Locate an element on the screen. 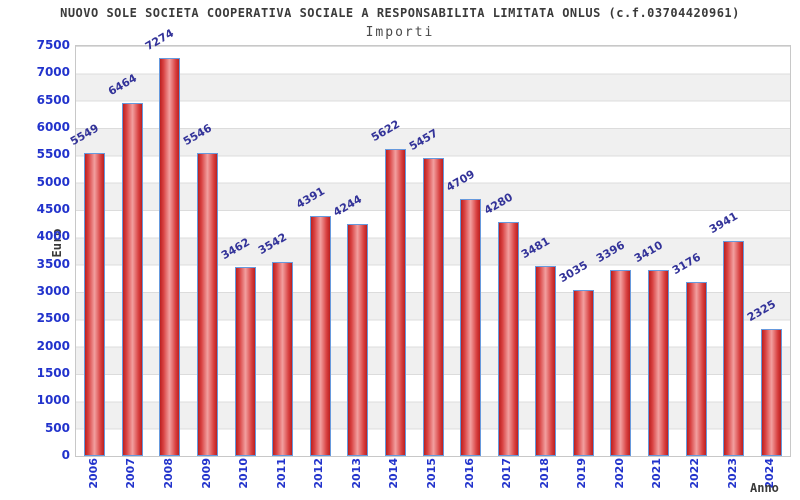 The height and width of the screenshot is (500, 800). bar-value-label: 3410 is located at coordinates (648, 251).